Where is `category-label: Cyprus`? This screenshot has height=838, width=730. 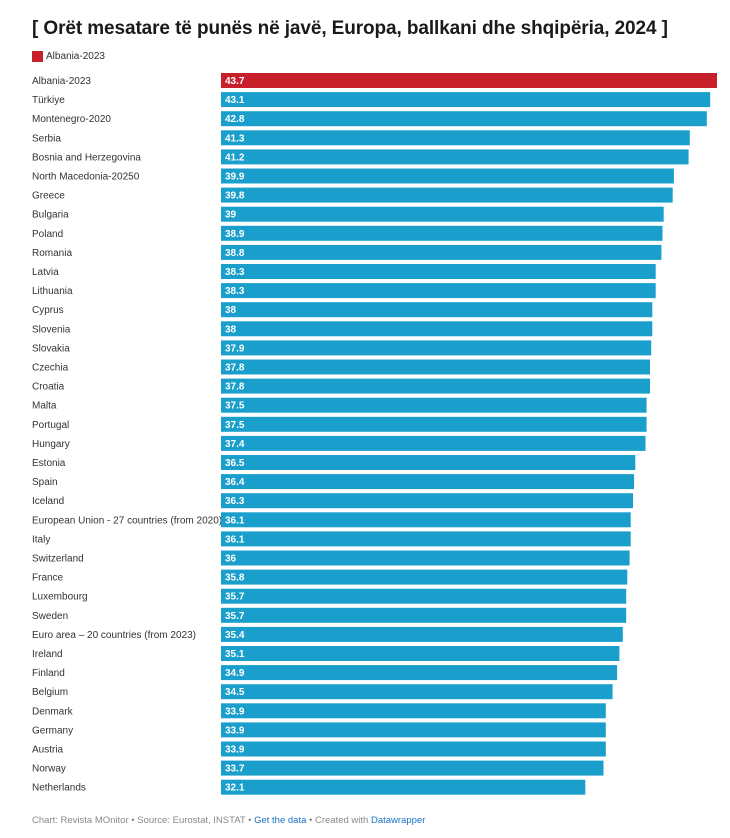 category-label: Cyprus is located at coordinates (48, 310).